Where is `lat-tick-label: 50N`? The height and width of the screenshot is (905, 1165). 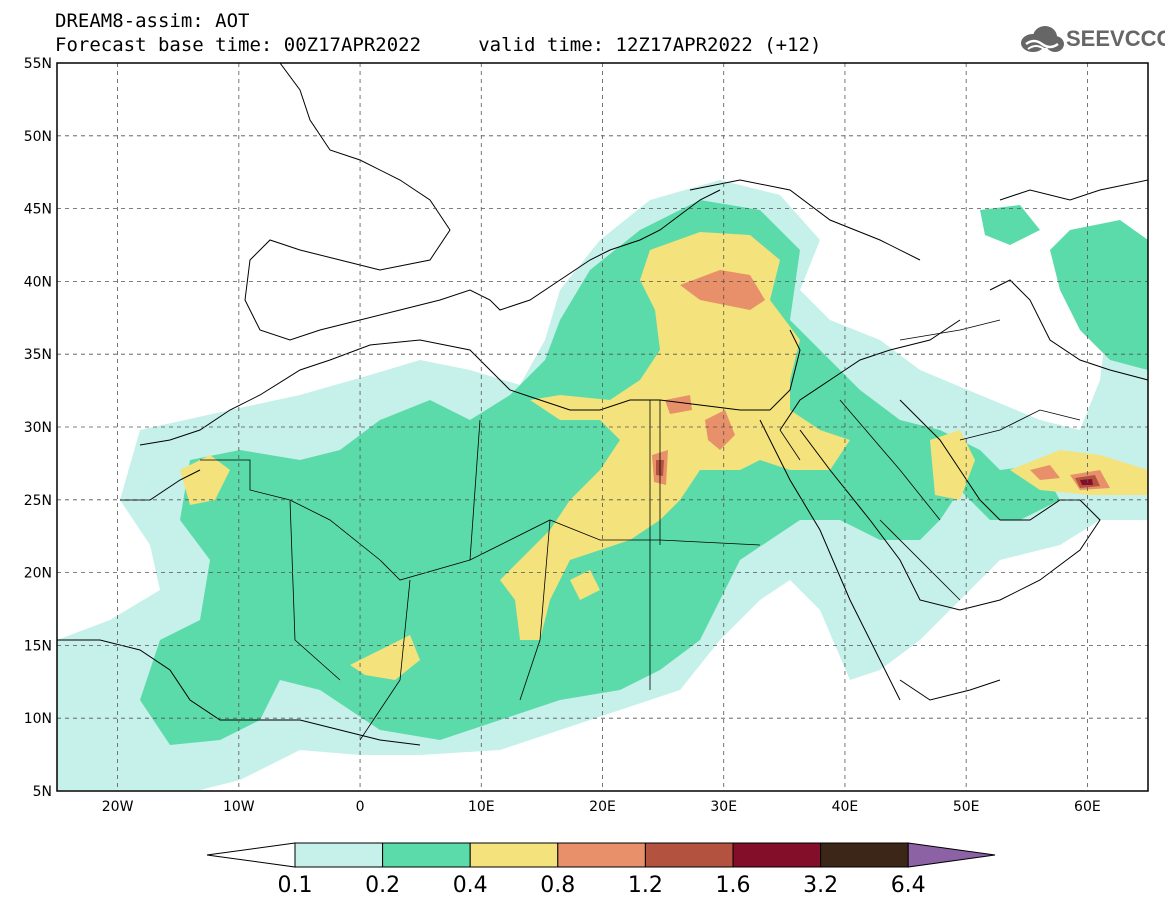
lat-tick-label: 50N is located at coordinates (38, 137).